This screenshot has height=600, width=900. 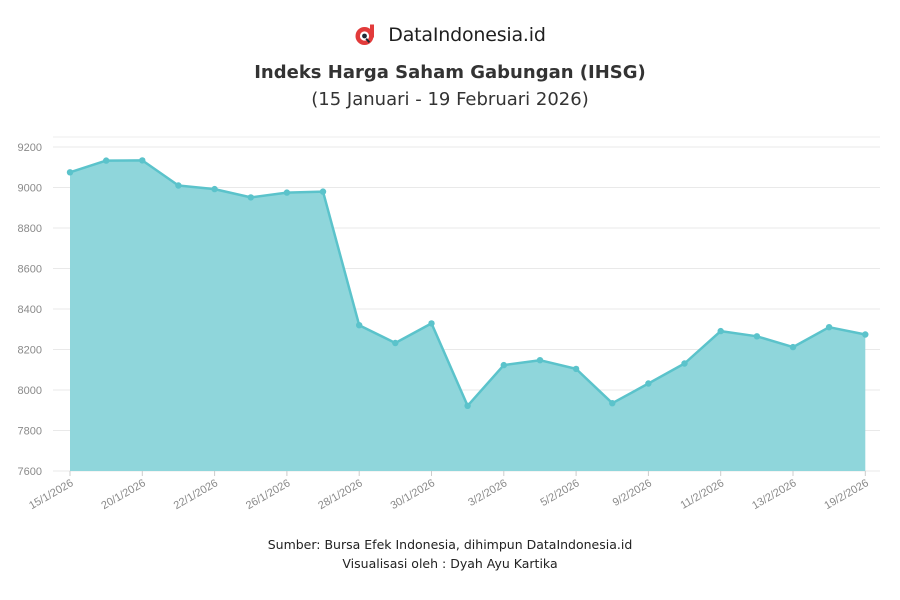 I want to click on y-tick-label: 7600, so click(x=30, y=472).